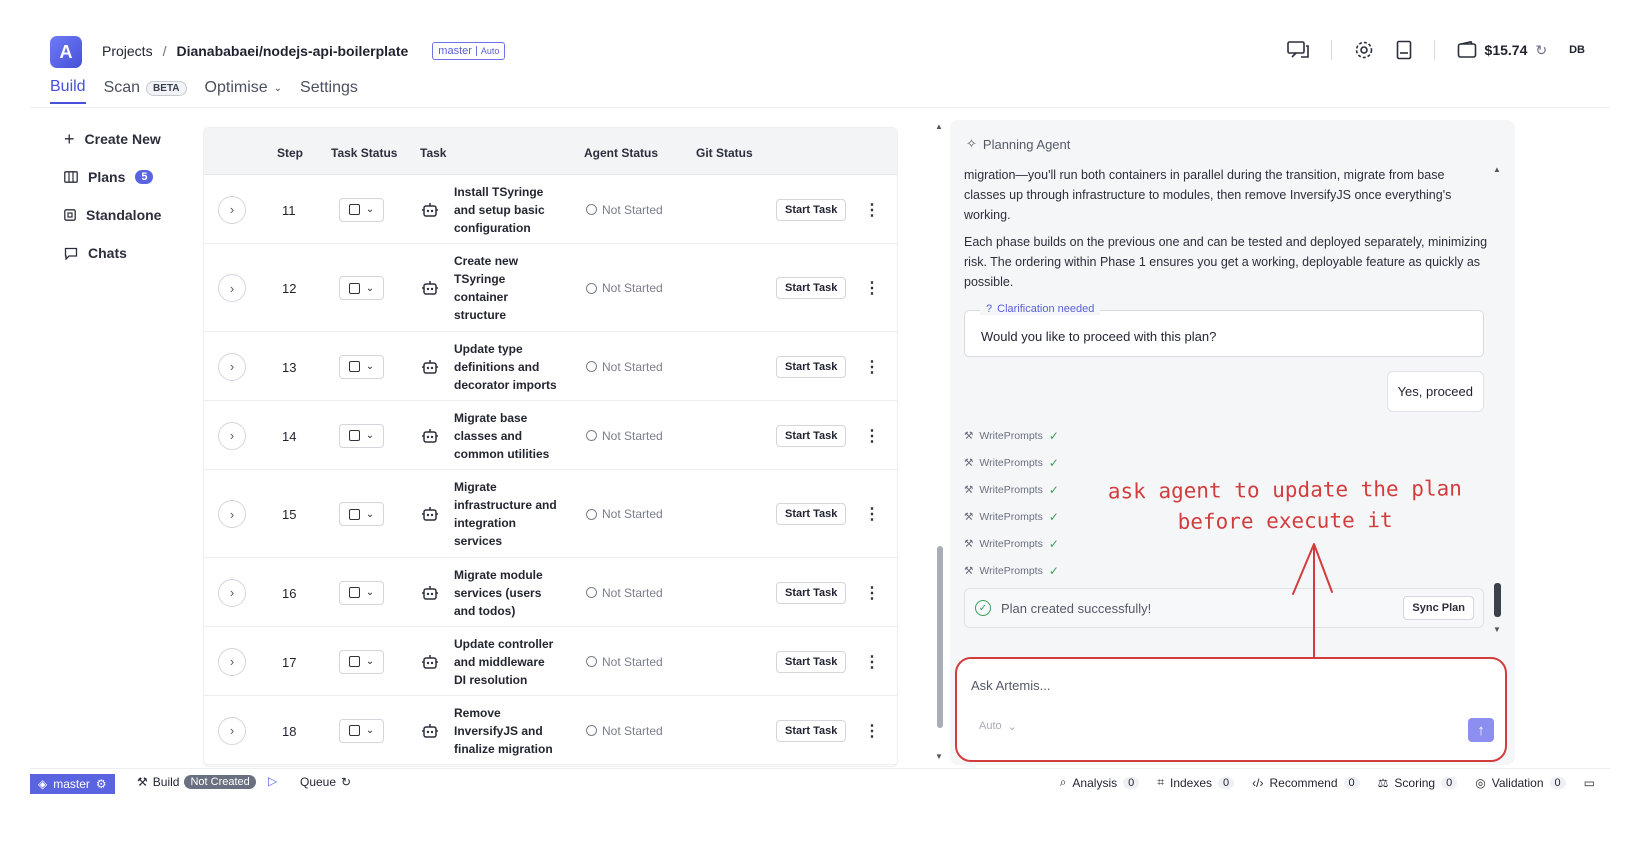 The width and height of the screenshot is (1631, 853). I want to click on task-title: Create new TSyringe container structure, so click(509, 288).